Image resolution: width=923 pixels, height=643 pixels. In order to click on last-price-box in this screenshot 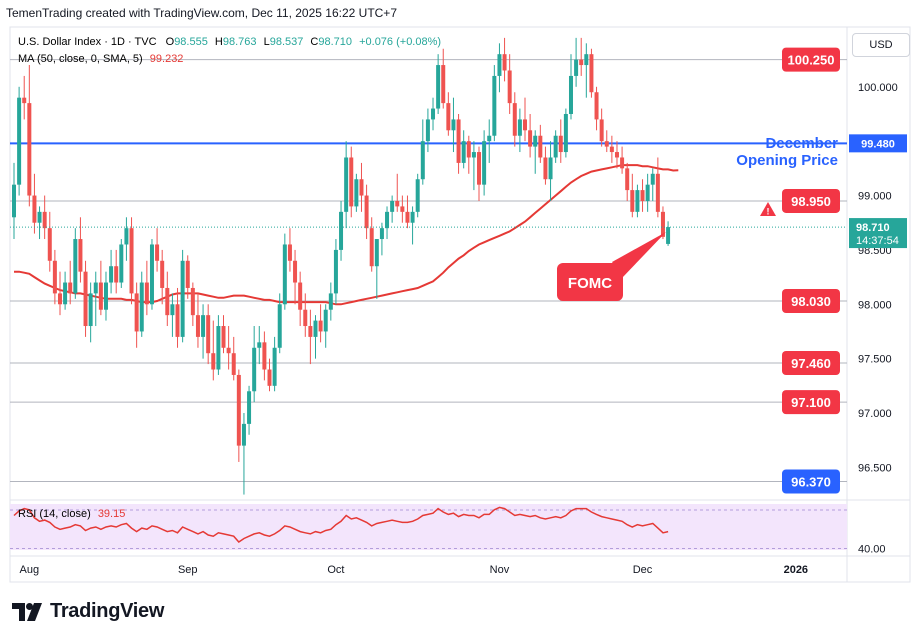, I will do `click(878, 233)`.